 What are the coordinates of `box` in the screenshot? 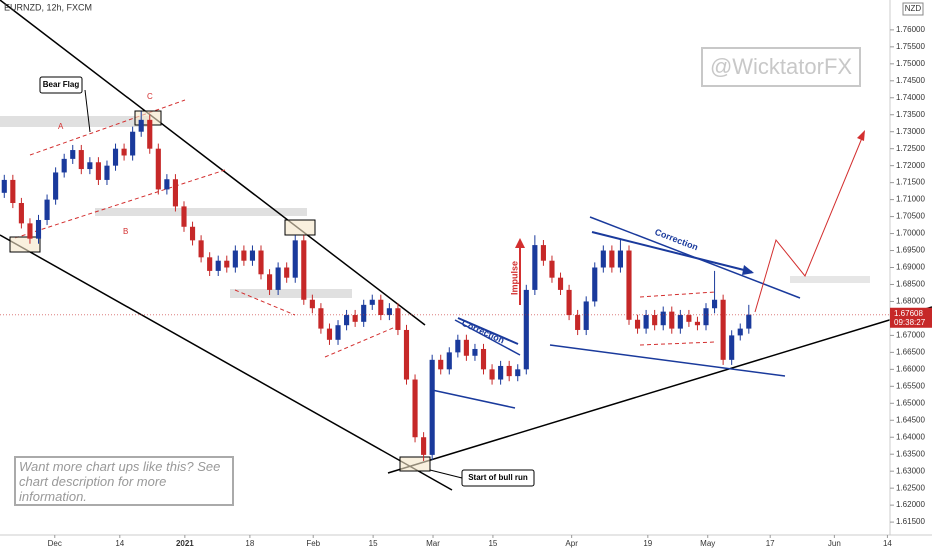 It's located at (415, 464).